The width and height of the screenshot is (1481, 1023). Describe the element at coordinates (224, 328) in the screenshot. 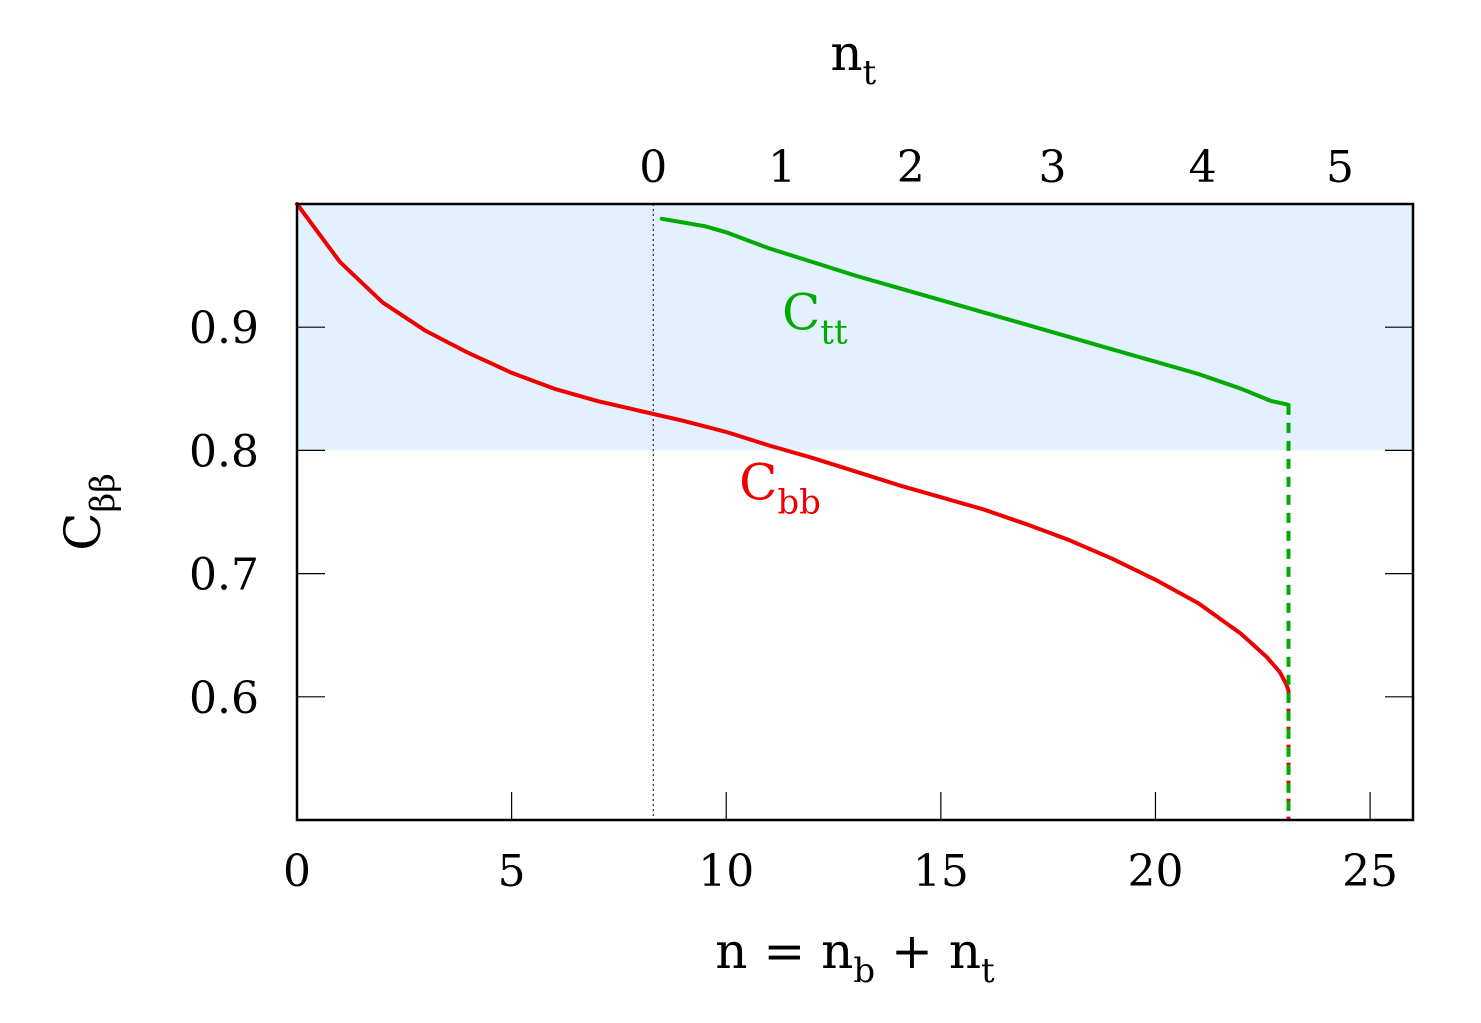

I see `y-tick-label: 0.9` at that location.